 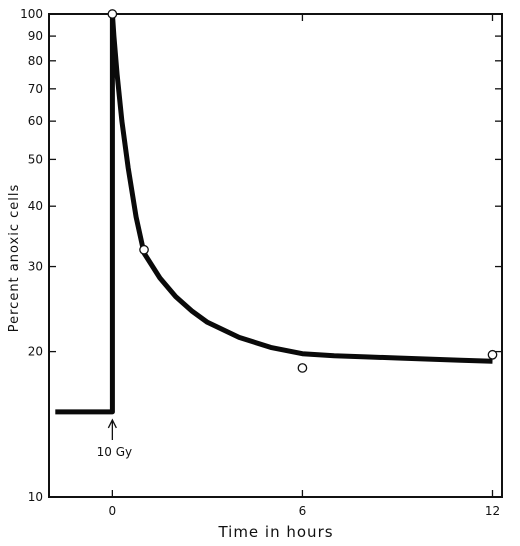 What do you see at coordinates (35, 206) in the screenshot?
I see `y-tick-label: 40` at bounding box center [35, 206].